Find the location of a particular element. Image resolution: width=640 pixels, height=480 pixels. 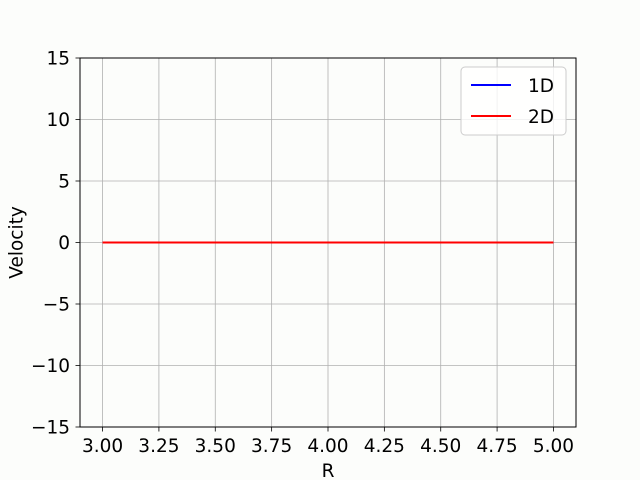

y-tick-label: 5 is located at coordinates (64, 182).